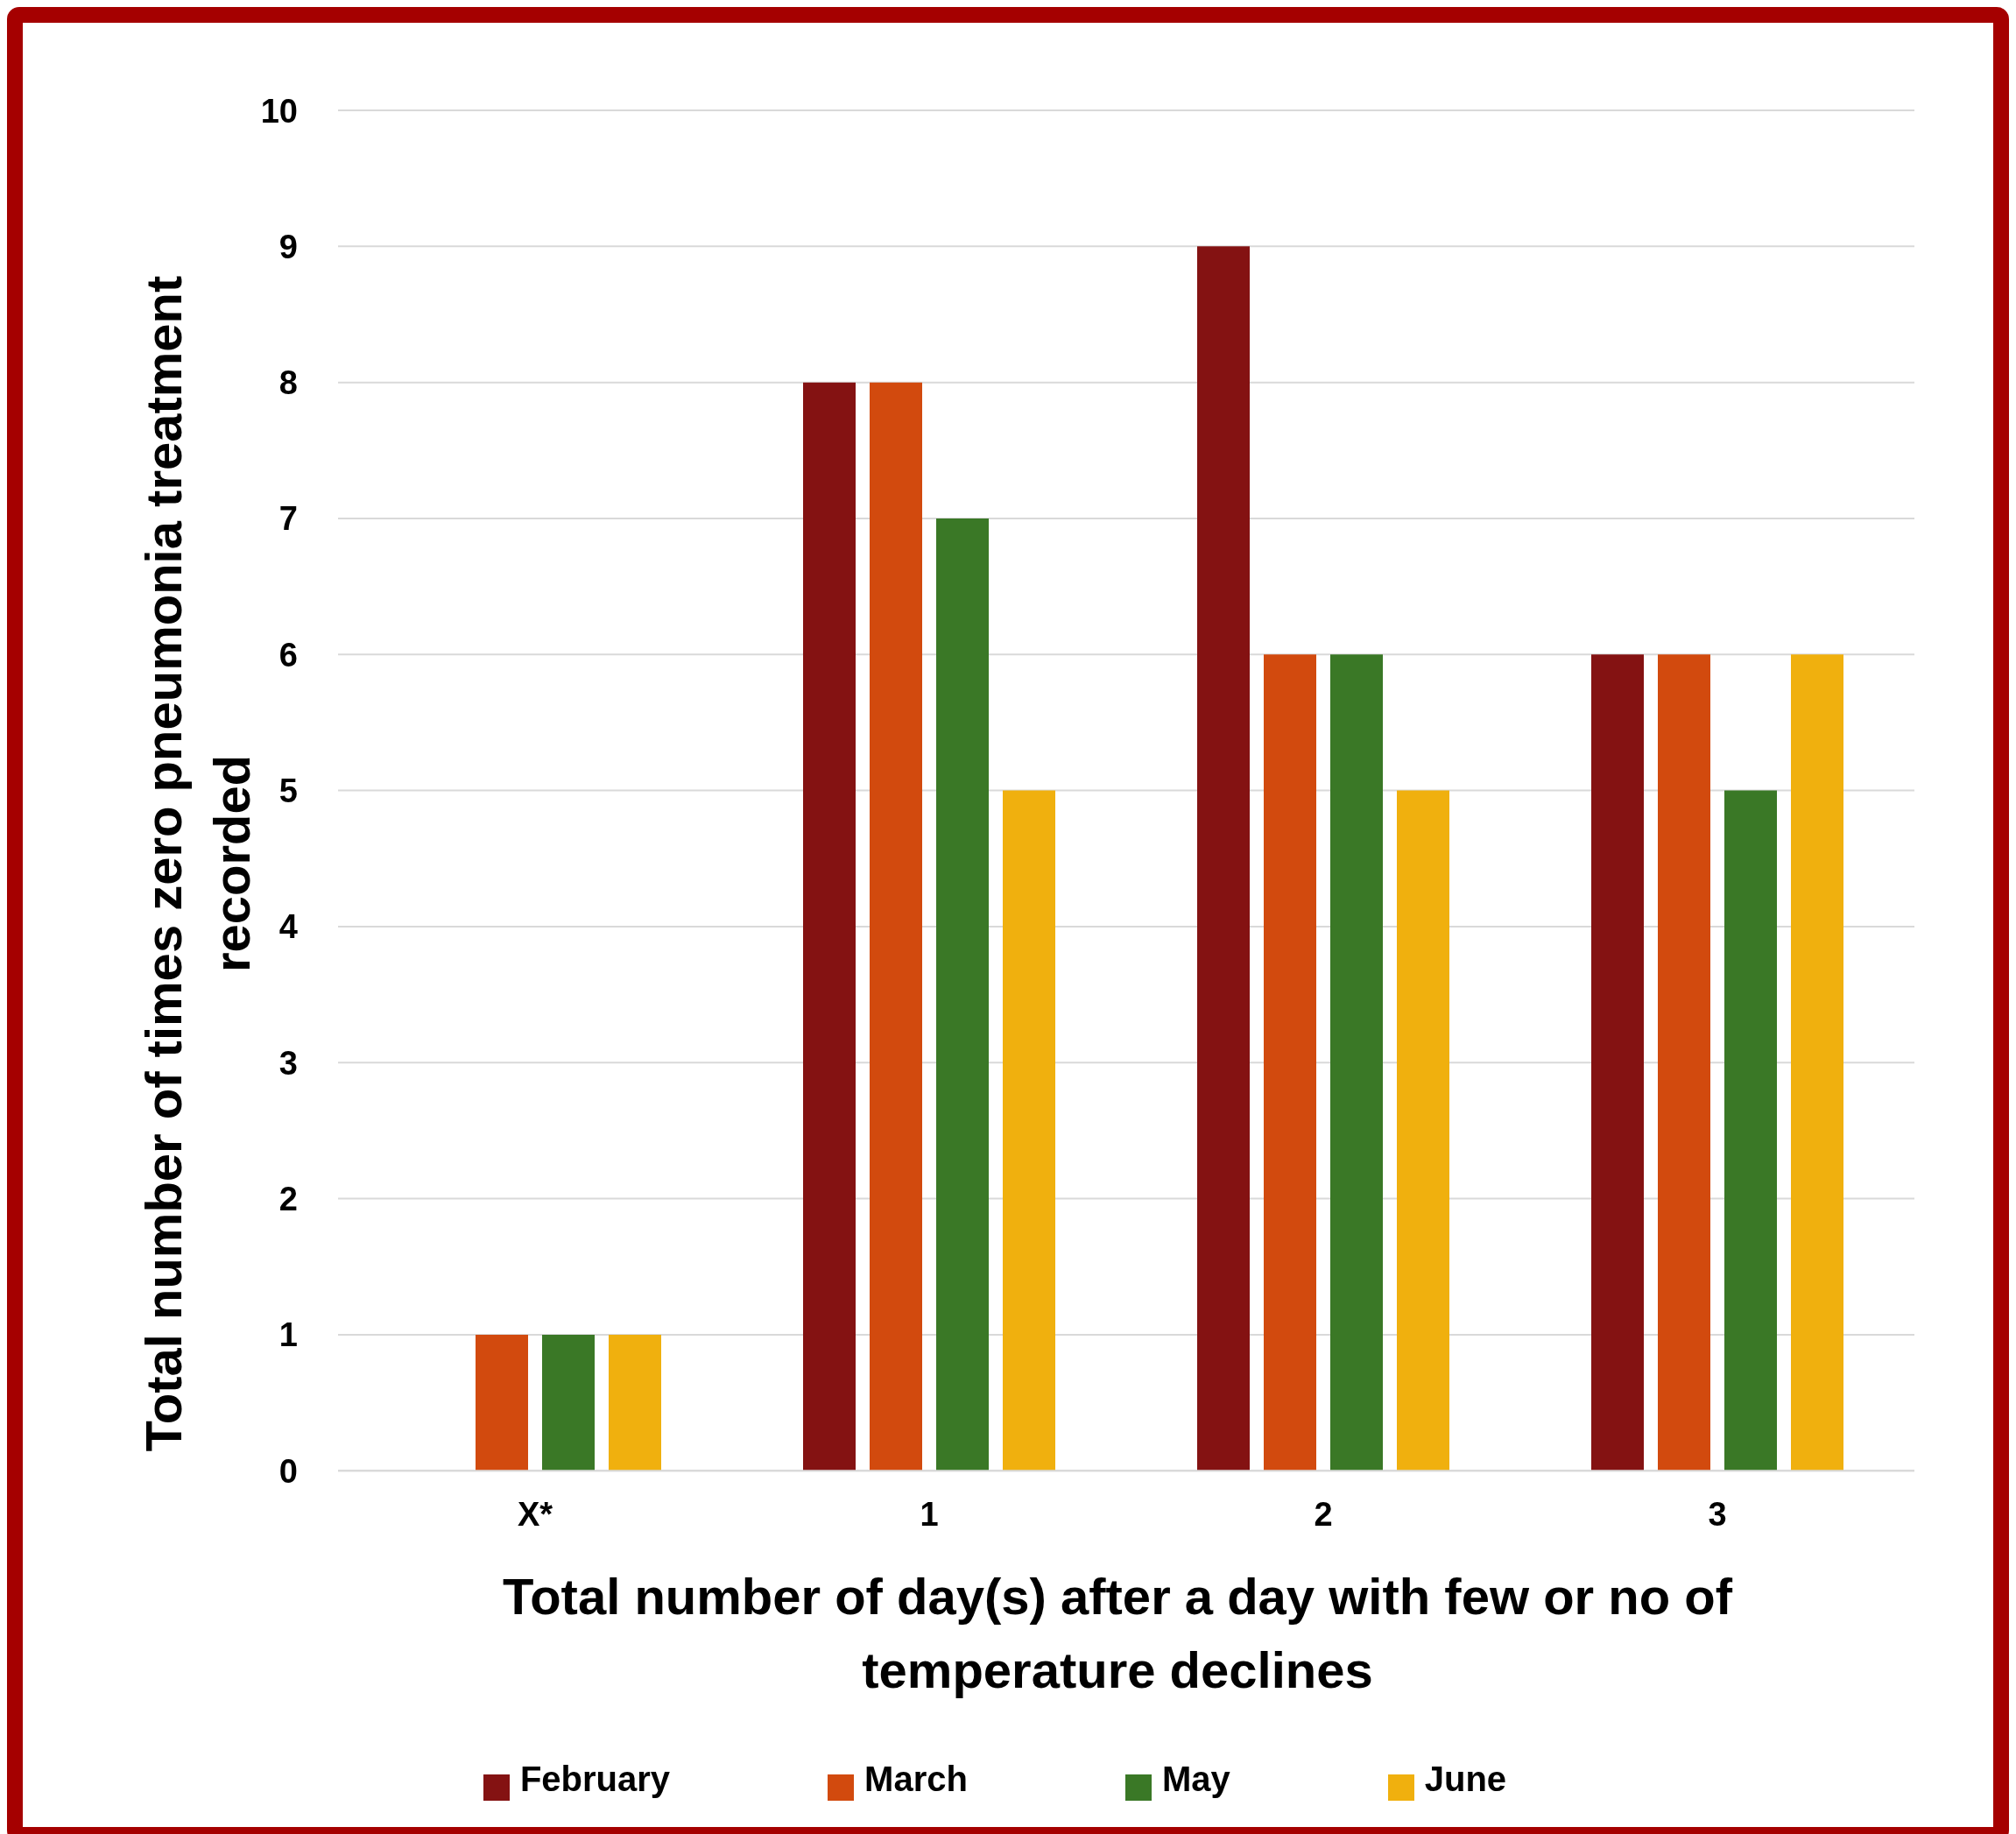  Describe the element at coordinates (197, 864) in the screenshot. I see `y-axis-title: Total number of times zero pneumonia treatment recorded` at that location.